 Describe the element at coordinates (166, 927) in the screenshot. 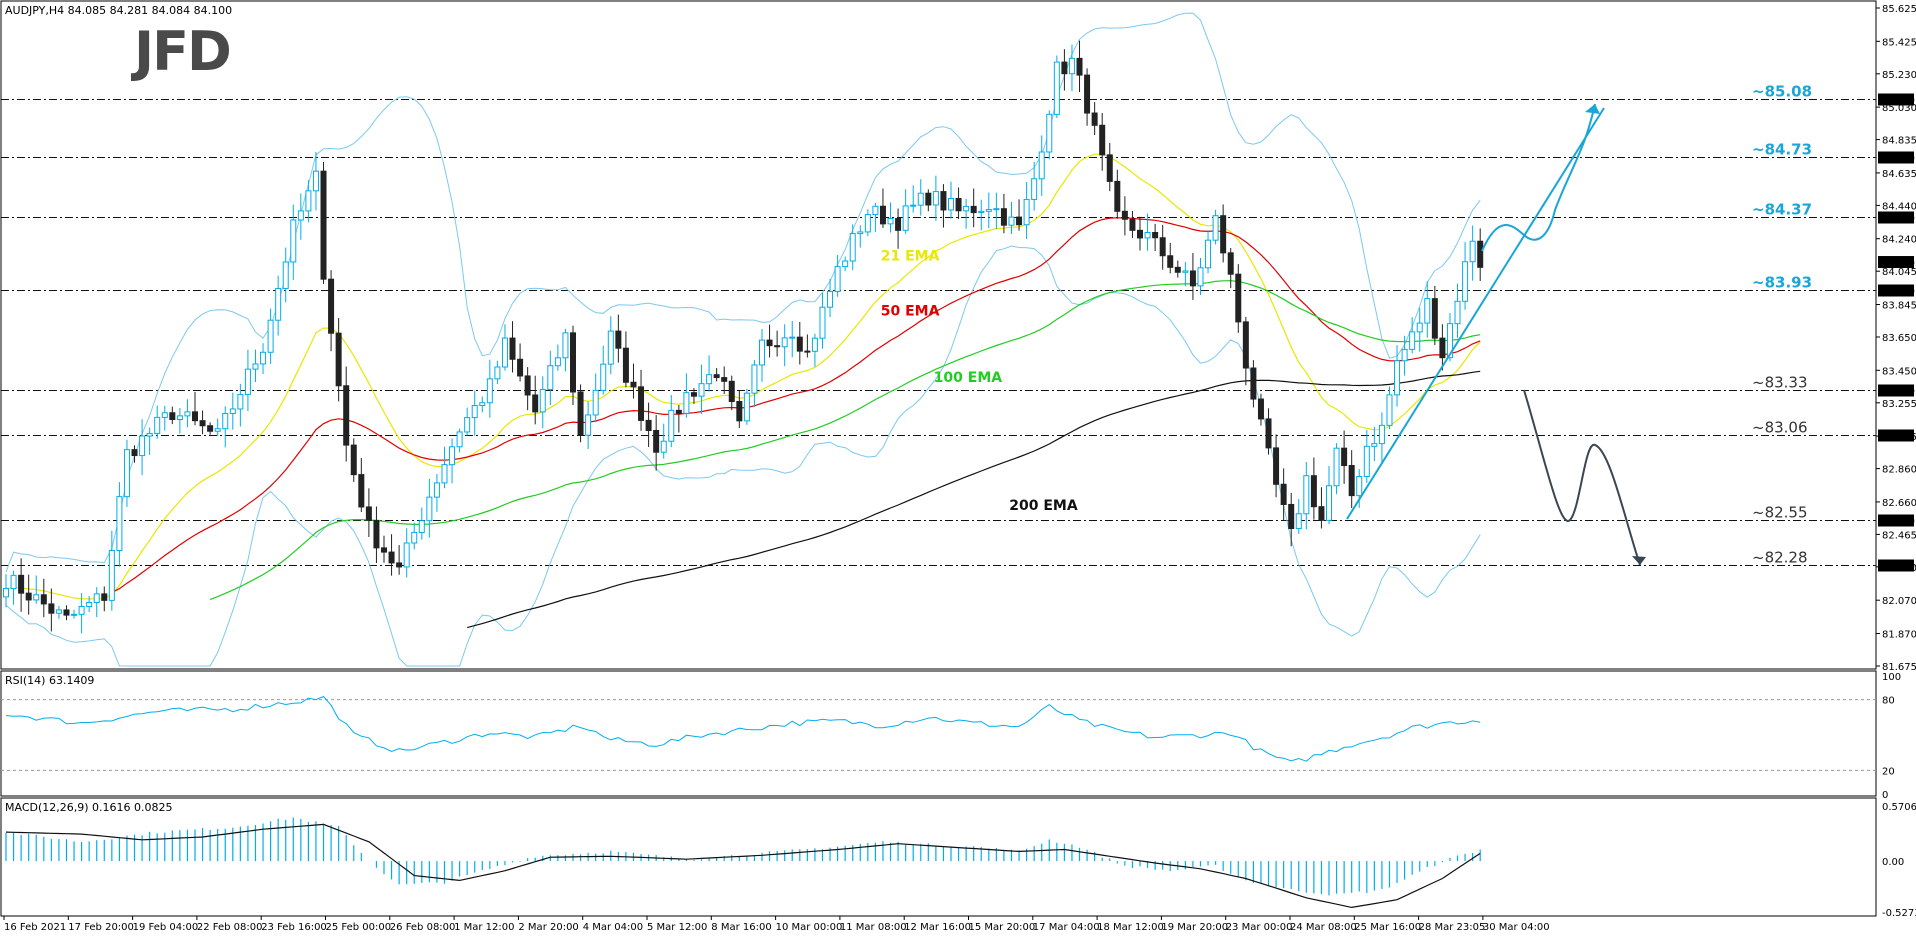

I see `time-tick-label-2: 19 Feb 04:00` at that location.